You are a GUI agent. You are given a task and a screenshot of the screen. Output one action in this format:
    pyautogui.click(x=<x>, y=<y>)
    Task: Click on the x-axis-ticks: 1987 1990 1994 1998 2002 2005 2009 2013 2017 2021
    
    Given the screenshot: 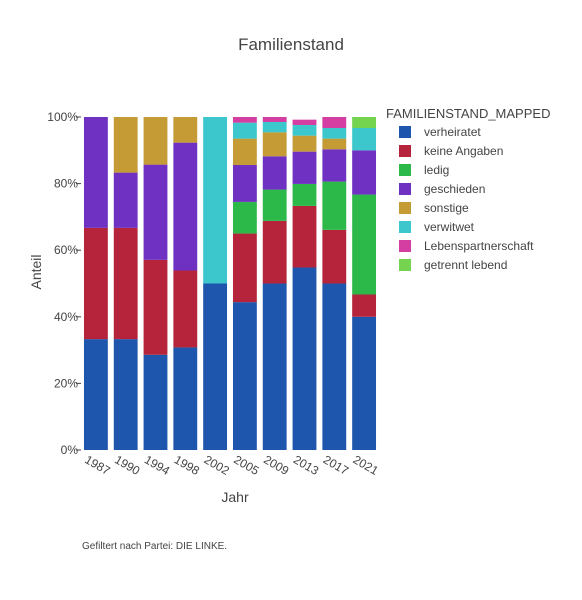 What is the action you would take?
    pyautogui.click(x=231, y=465)
    